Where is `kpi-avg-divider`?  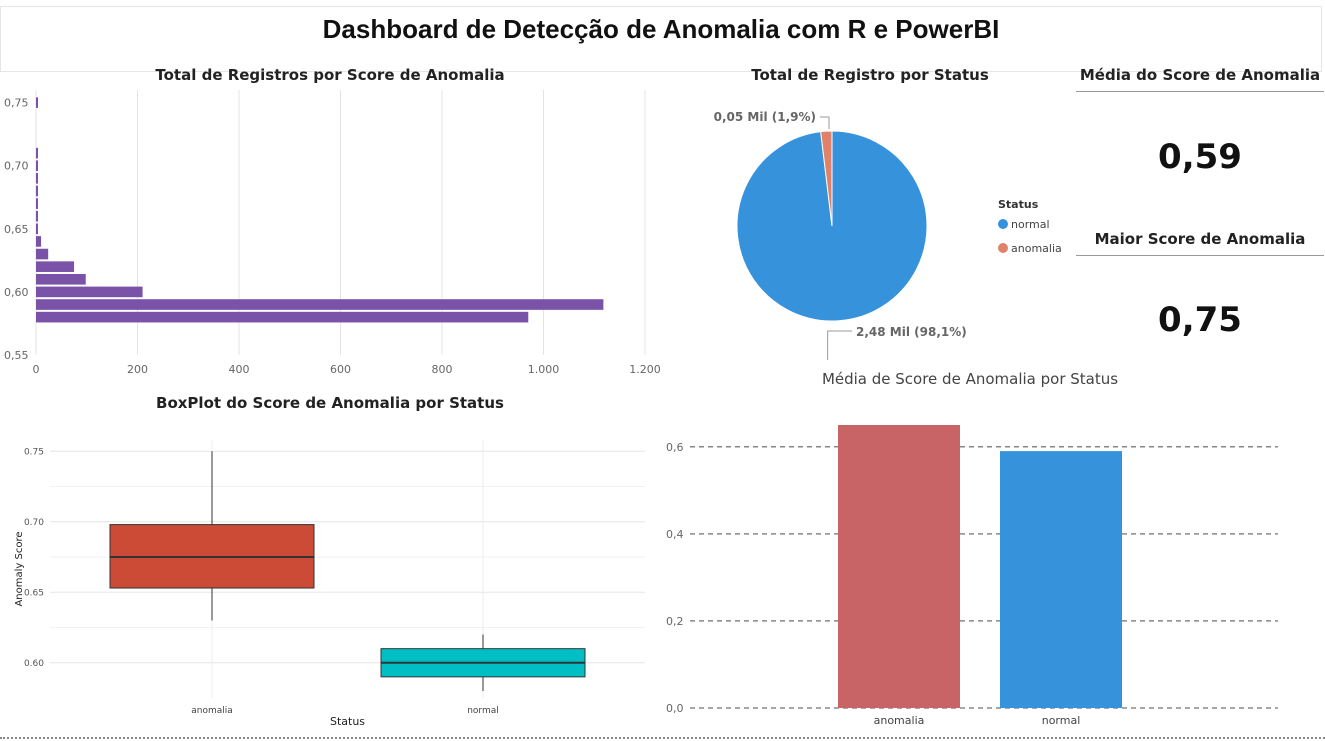 kpi-avg-divider is located at coordinates (1200, 91).